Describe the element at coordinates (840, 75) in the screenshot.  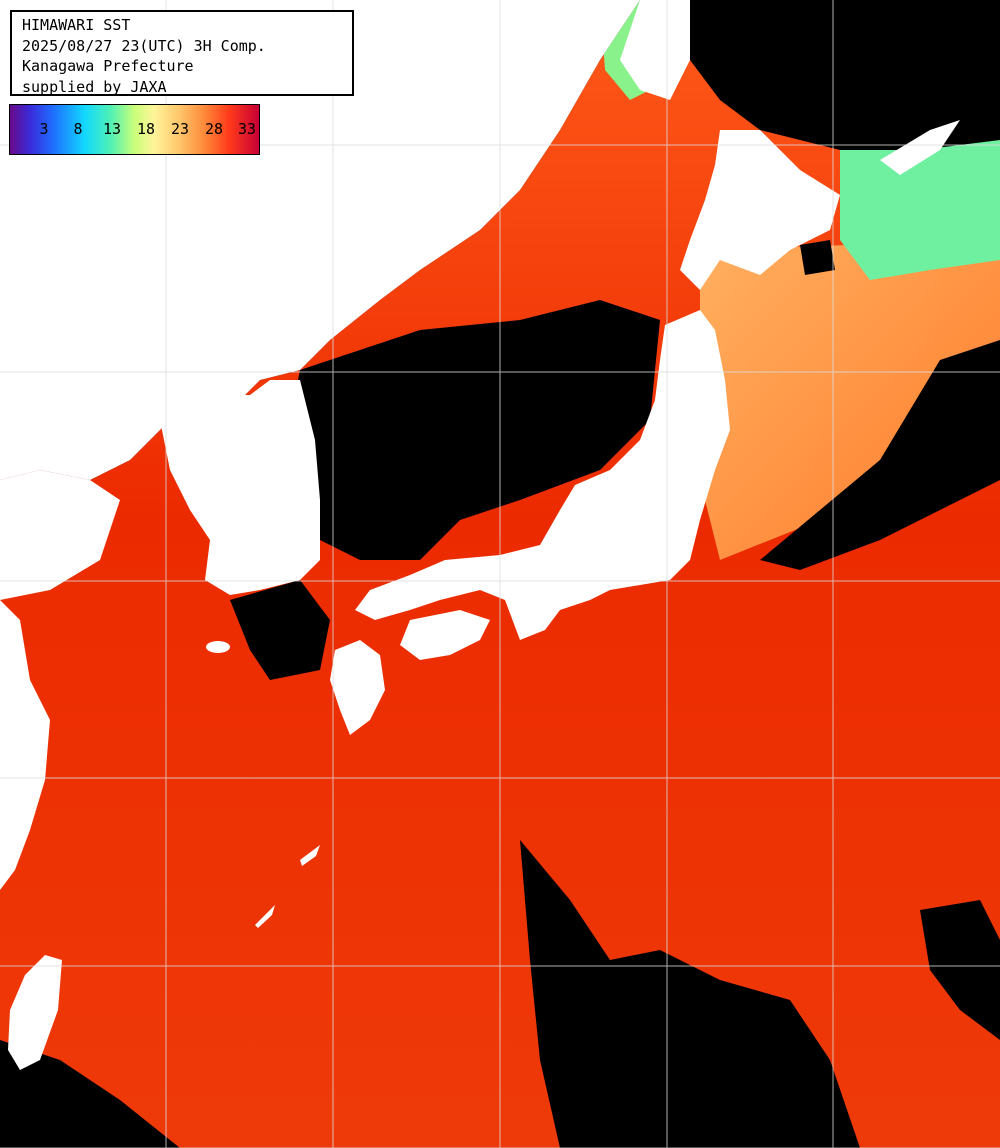
I see `cloud-mask-hokkaido-sea` at that location.